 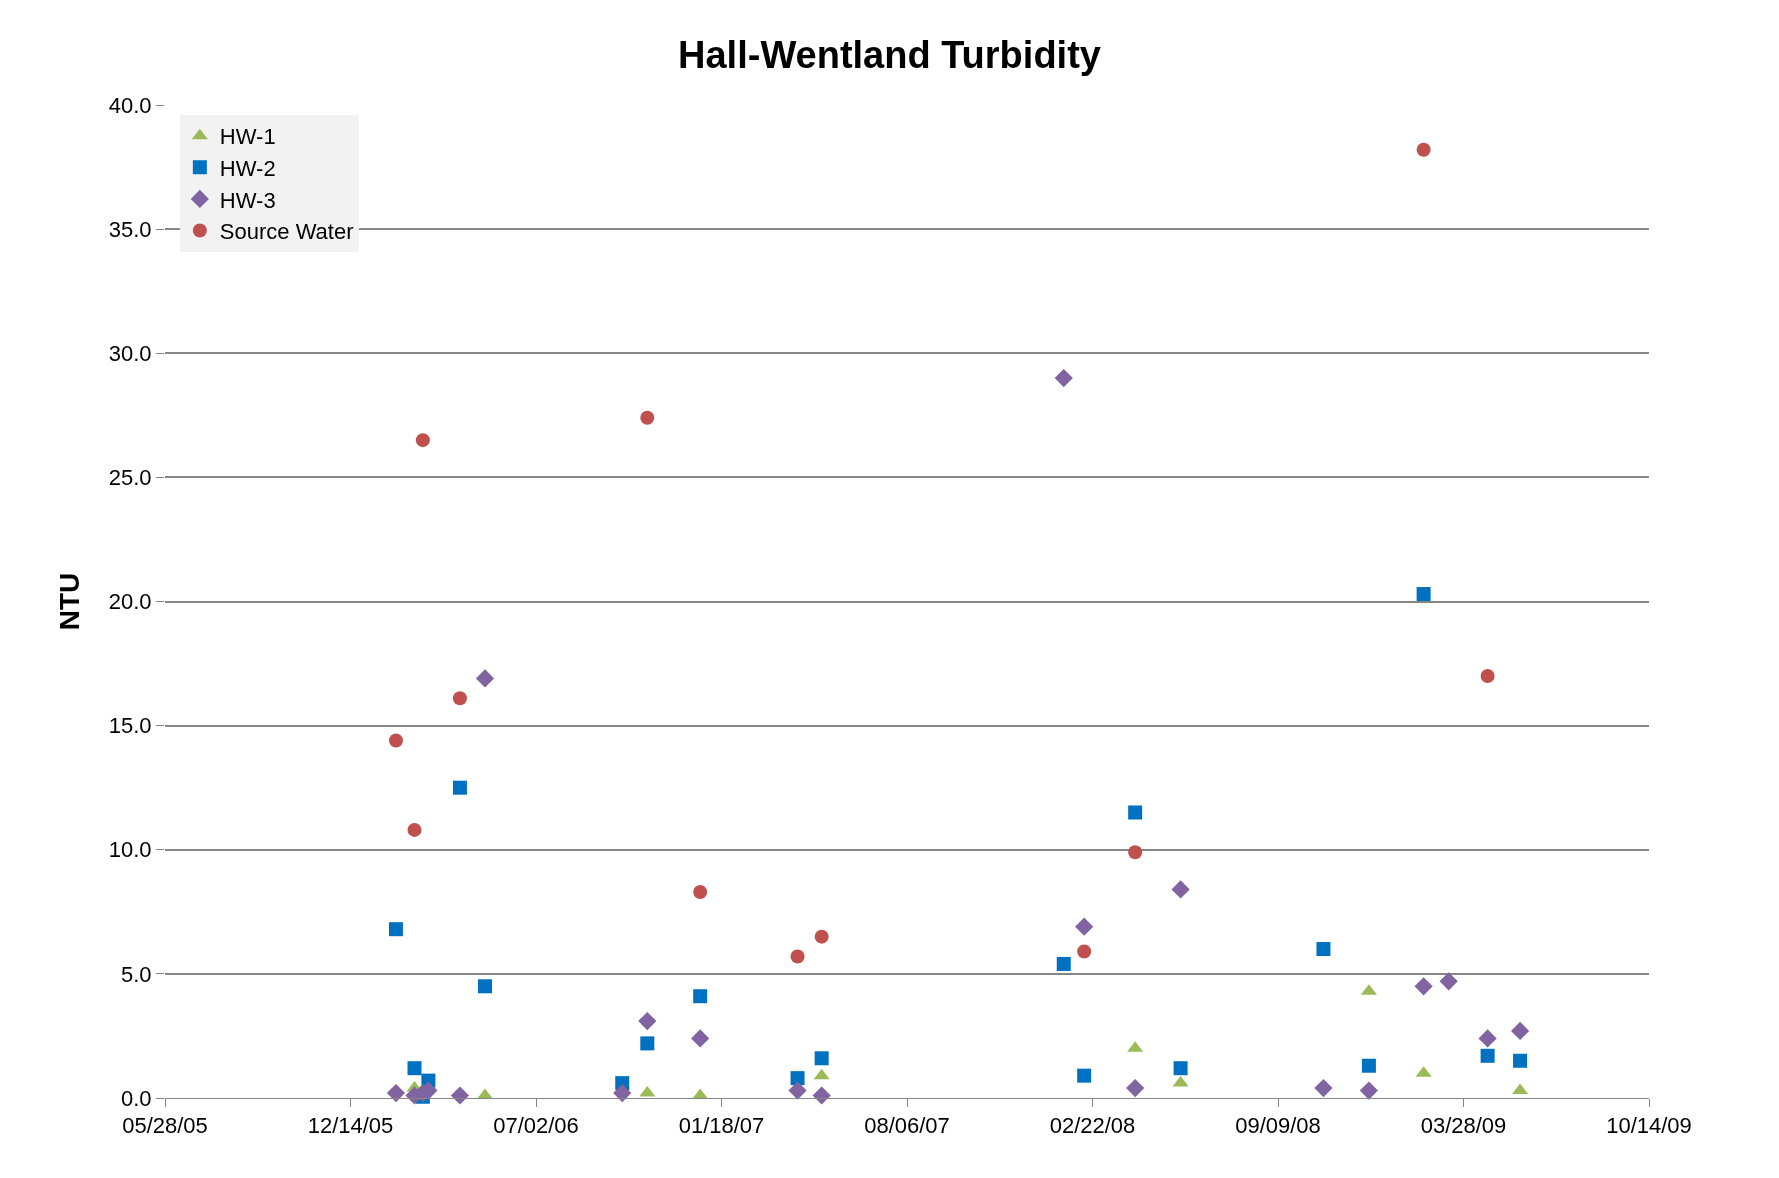 What do you see at coordinates (907, 1126) in the screenshot?
I see `x-tick-label: 08/06/07` at bounding box center [907, 1126].